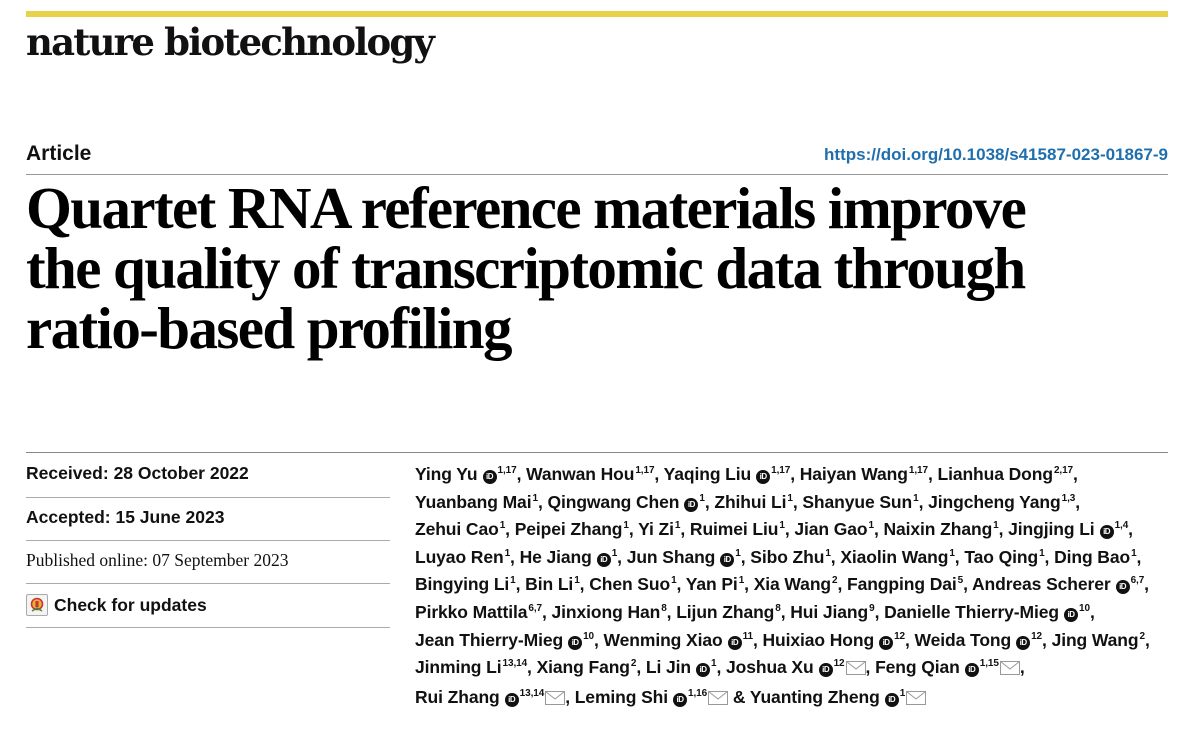  Describe the element at coordinates (462, 557) in the screenshot. I see `author-name: Luyao Ren1` at that location.